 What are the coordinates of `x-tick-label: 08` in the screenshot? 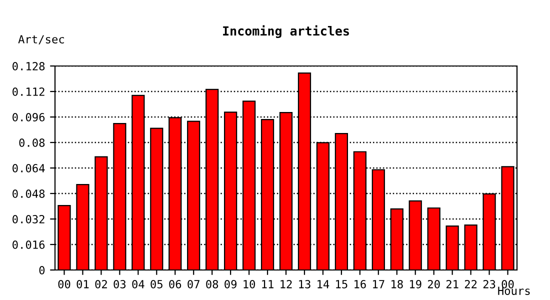 It's located at (212, 284).